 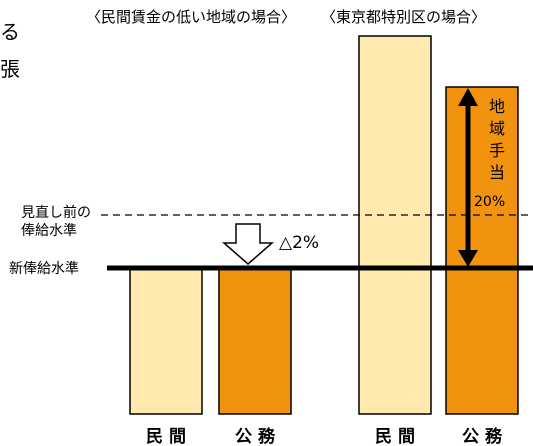 What do you see at coordinates (497, 172) in the screenshot?
I see `allowance-char-4: 当` at bounding box center [497, 172].